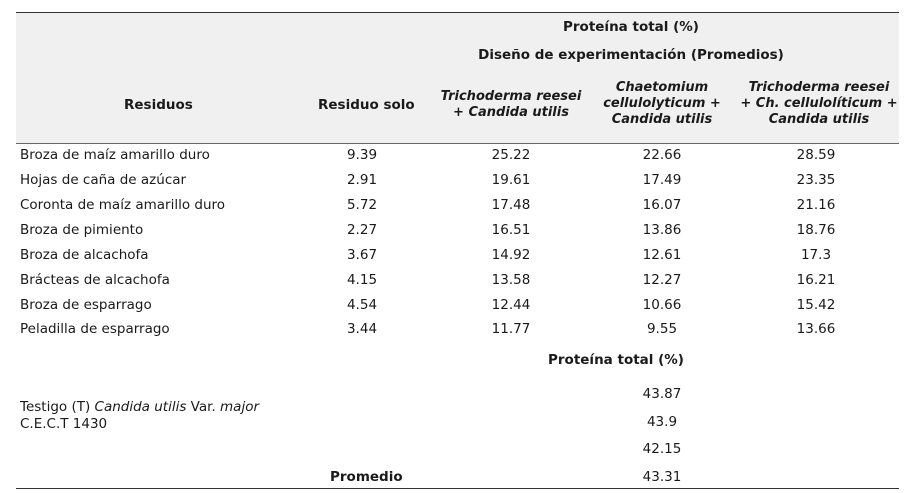 The height and width of the screenshot is (493, 913). Describe the element at coordinates (631, 27) in the screenshot. I see `group-title: Proteína total (%)` at that location.